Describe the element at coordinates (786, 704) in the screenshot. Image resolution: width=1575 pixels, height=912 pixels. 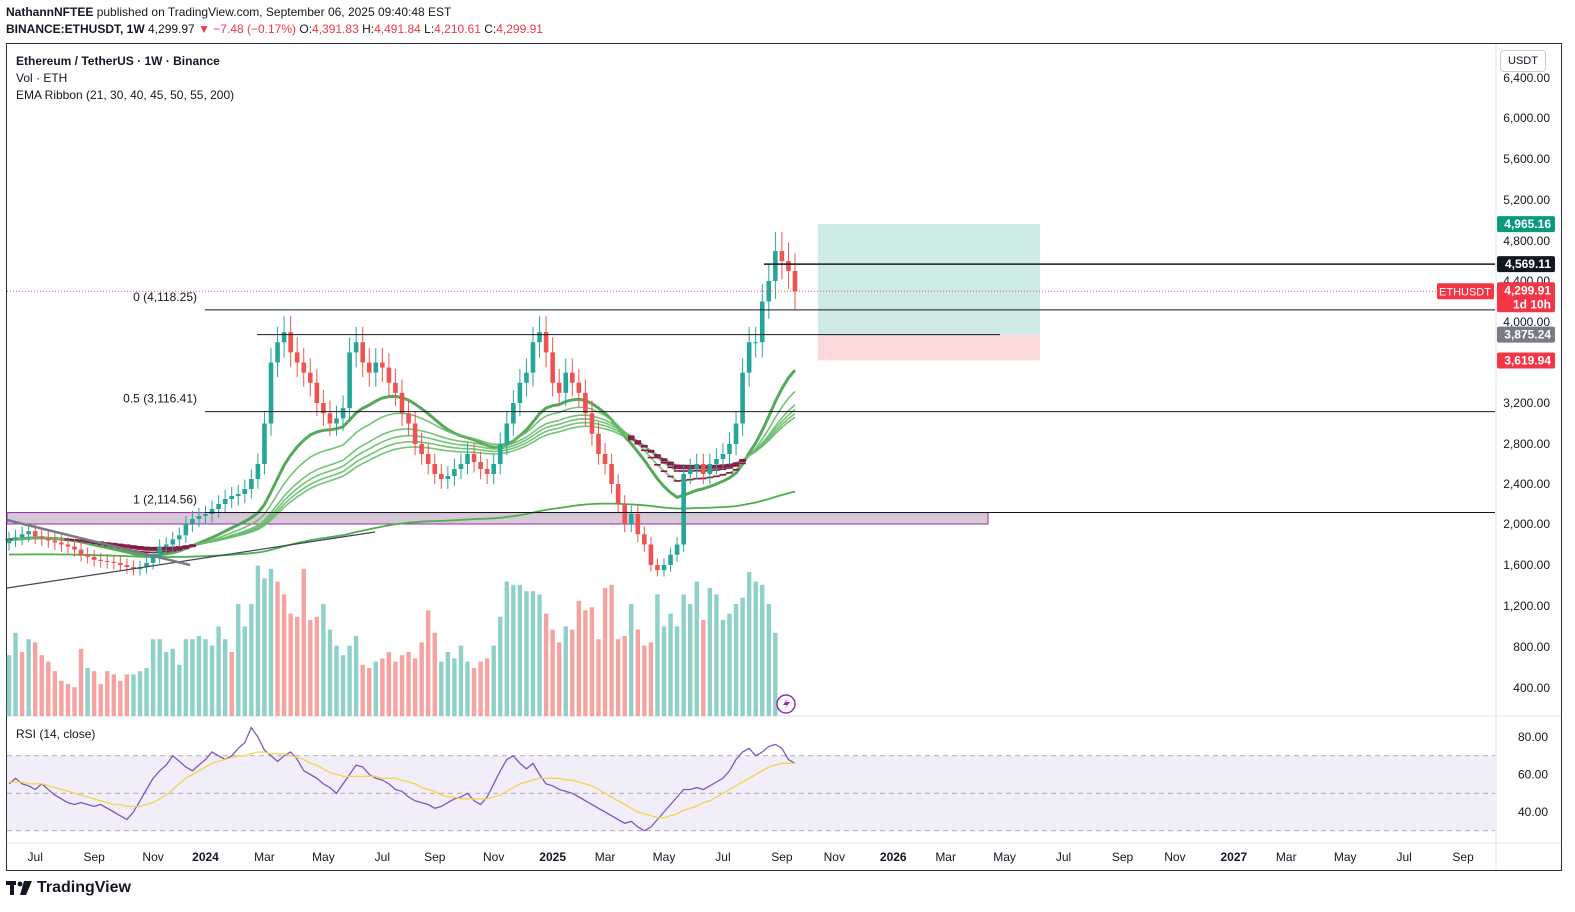
I see `lightning-icon` at that location.